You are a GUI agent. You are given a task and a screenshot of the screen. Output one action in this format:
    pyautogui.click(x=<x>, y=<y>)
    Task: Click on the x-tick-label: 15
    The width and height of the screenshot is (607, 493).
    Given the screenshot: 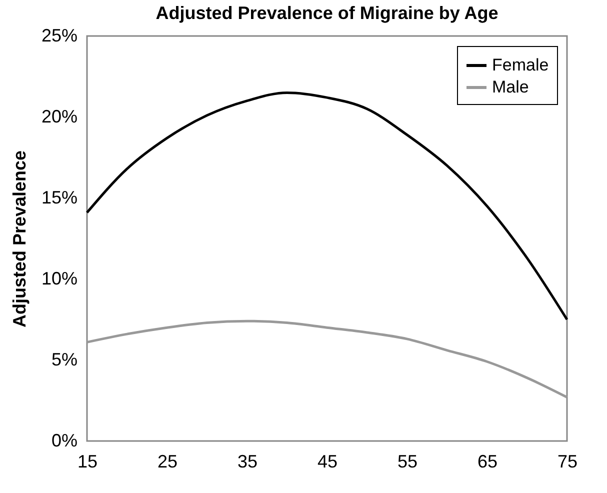 What is the action you would take?
    pyautogui.click(x=87, y=462)
    